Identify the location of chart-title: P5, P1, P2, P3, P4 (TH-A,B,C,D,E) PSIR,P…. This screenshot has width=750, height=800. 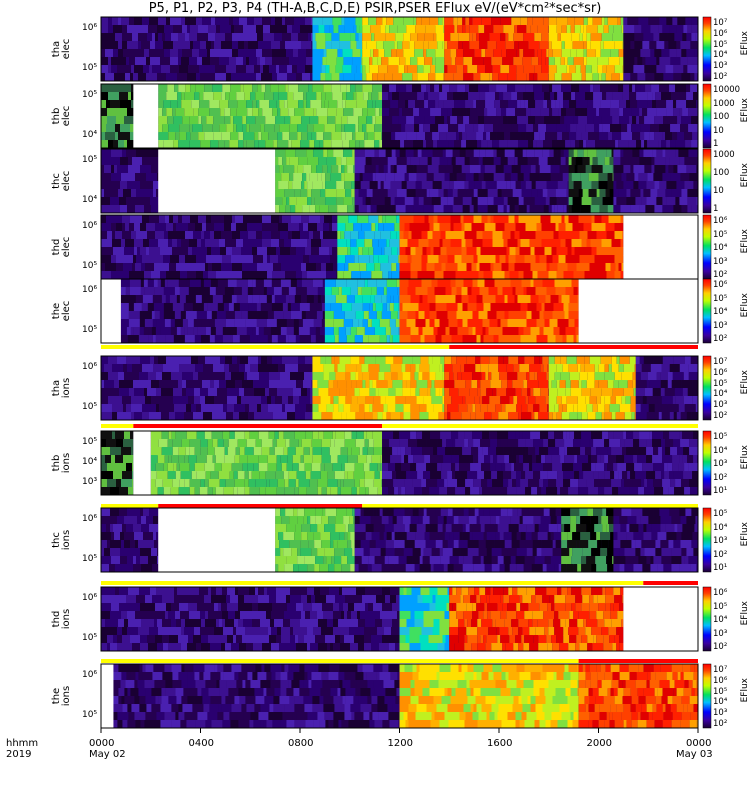
(375, 8).